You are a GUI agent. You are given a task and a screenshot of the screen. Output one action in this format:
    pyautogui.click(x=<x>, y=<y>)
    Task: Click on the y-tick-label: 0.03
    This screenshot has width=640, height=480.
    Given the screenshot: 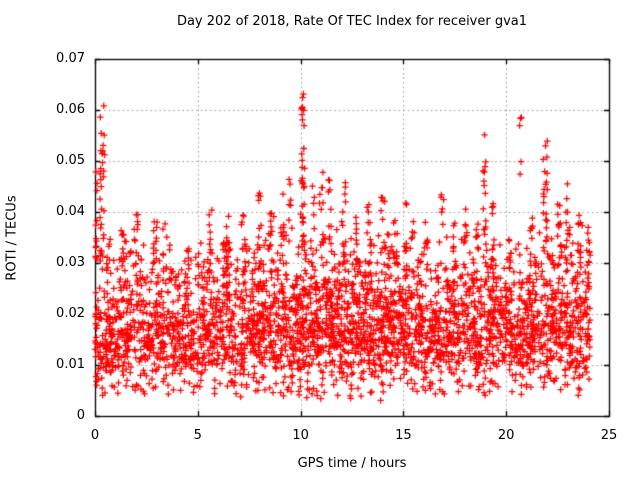 What is the action you would take?
    pyautogui.click(x=70, y=262)
    